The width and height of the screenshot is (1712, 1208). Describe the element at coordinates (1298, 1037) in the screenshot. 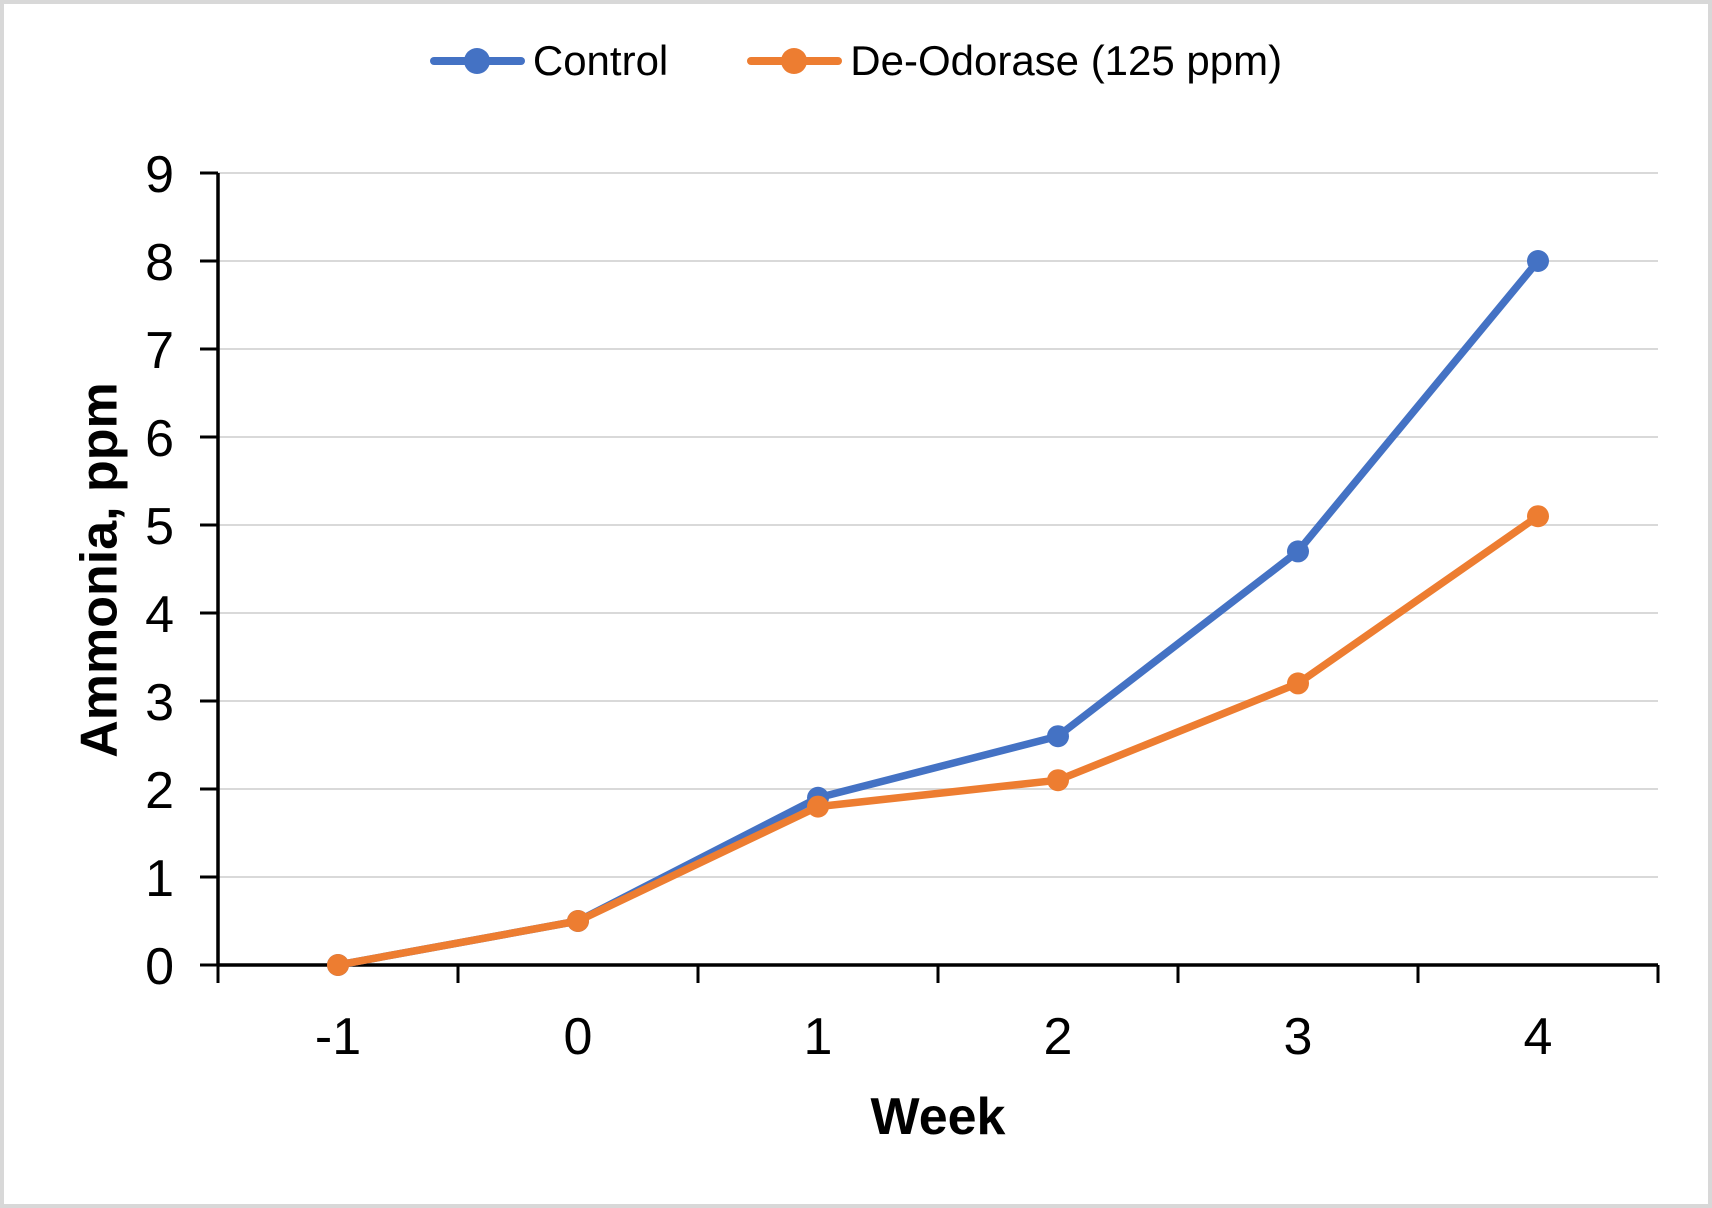

I see `x-tick-label-3: 3` at that location.